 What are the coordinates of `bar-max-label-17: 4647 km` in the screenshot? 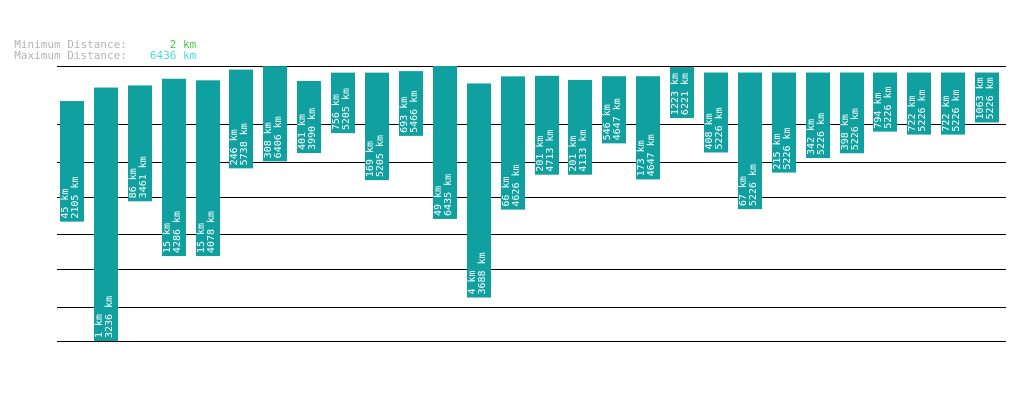 It's located at (617, 119).